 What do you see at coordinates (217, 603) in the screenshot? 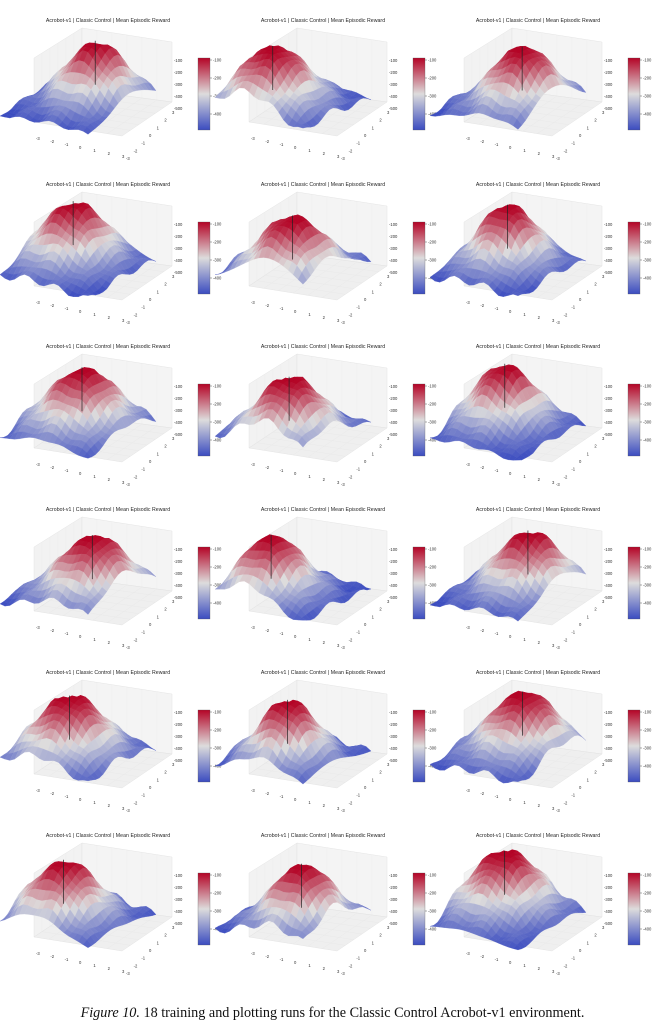
I see `colorbar-tick-label: -400` at bounding box center [217, 603].